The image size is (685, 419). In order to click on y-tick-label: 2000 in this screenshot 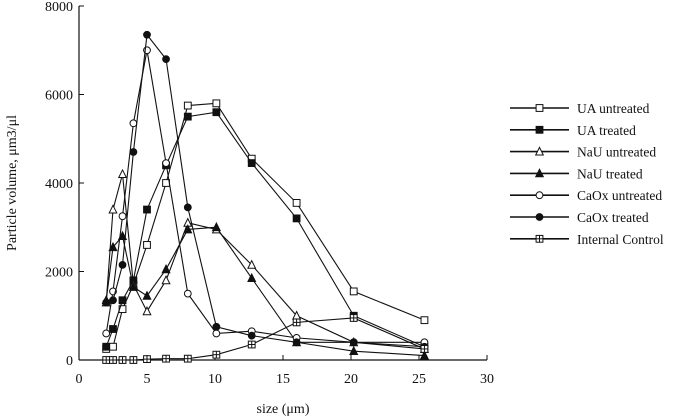, I will do `click(59, 273)`.